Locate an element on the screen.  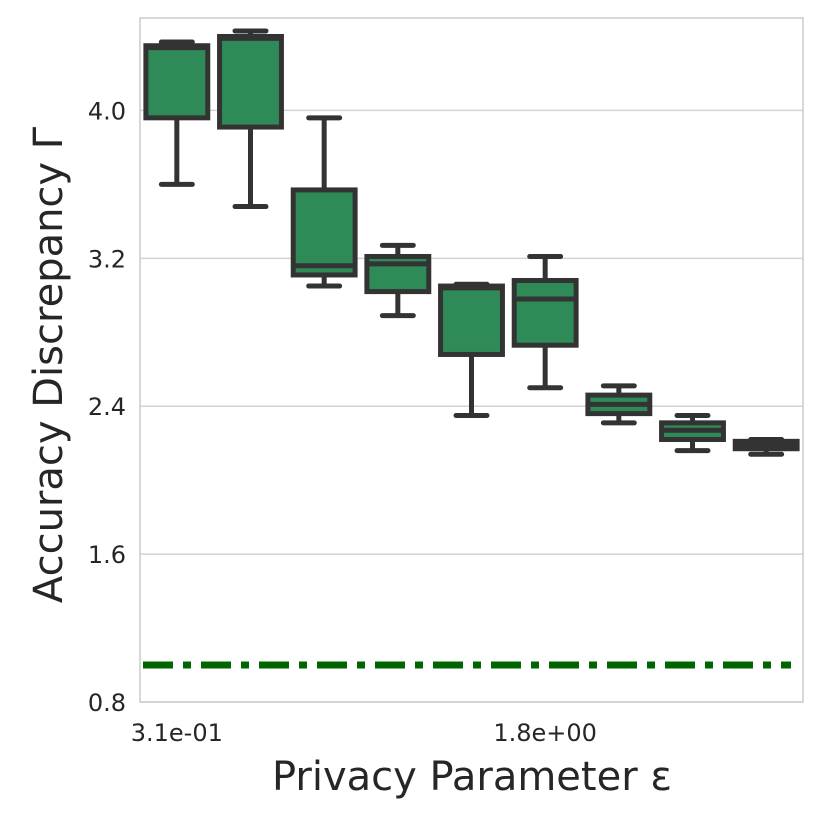
x-tick-labels: 3.1e-01 1.8e+00 is located at coordinates (364, 733).